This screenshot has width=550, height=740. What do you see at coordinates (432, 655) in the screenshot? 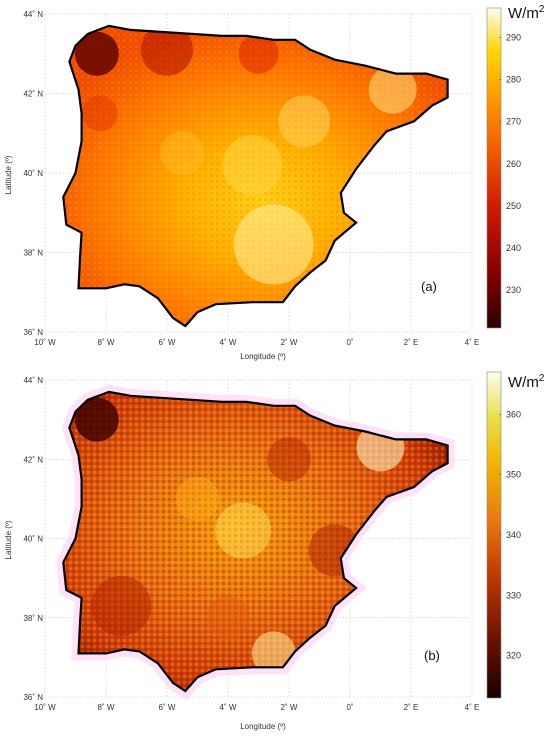
I see `panel-label-b: (b)` at bounding box center [432, 655].